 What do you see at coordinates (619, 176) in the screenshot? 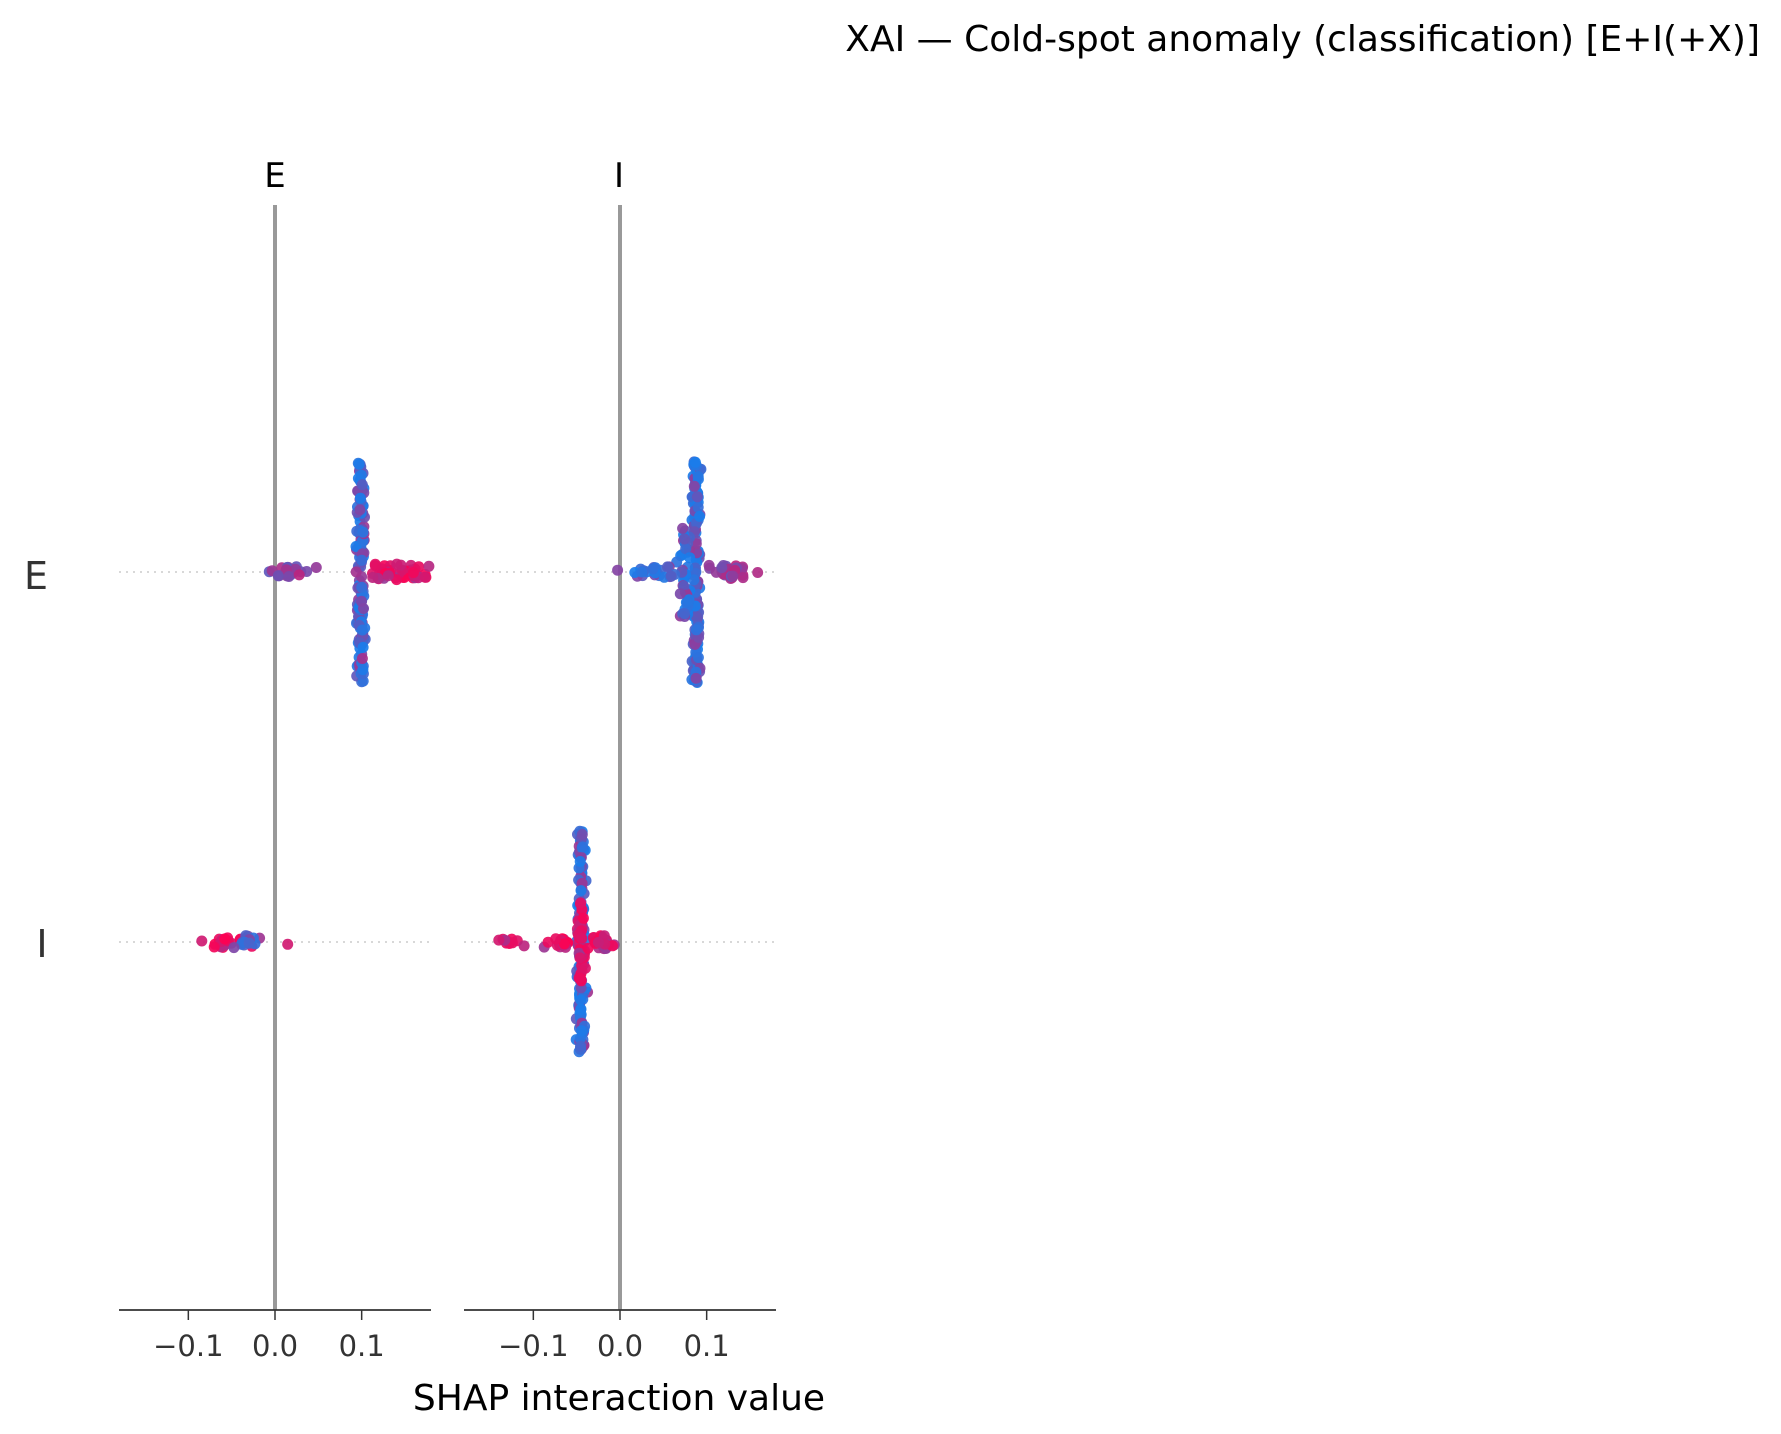
I see `column-title-i: I` at bounding box center [619, 176].